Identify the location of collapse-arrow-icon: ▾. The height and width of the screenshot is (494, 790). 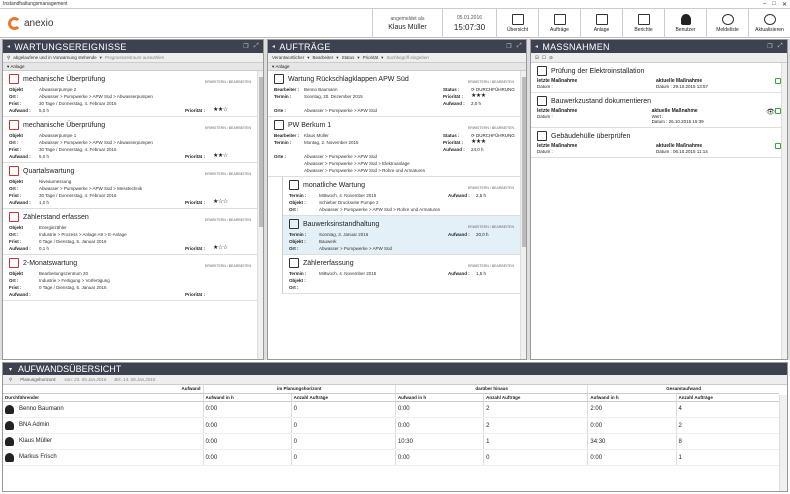
(11, 369).